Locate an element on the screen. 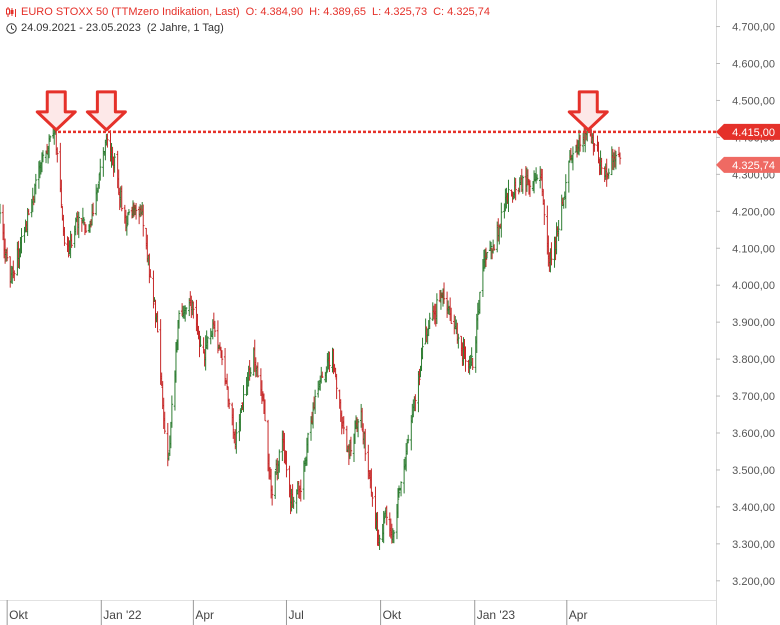 The image size is (780, 625). last-price-label-text: 4.325,74 is located at coordinates (753, 166).